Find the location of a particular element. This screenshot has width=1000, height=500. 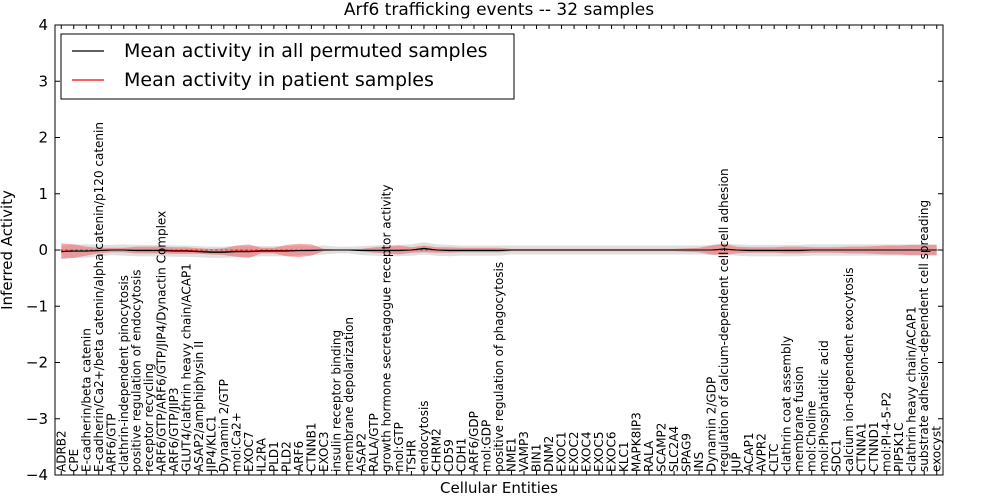

x-tick-label: positive regulation of endocytosis is located at coordinates (136, 370).